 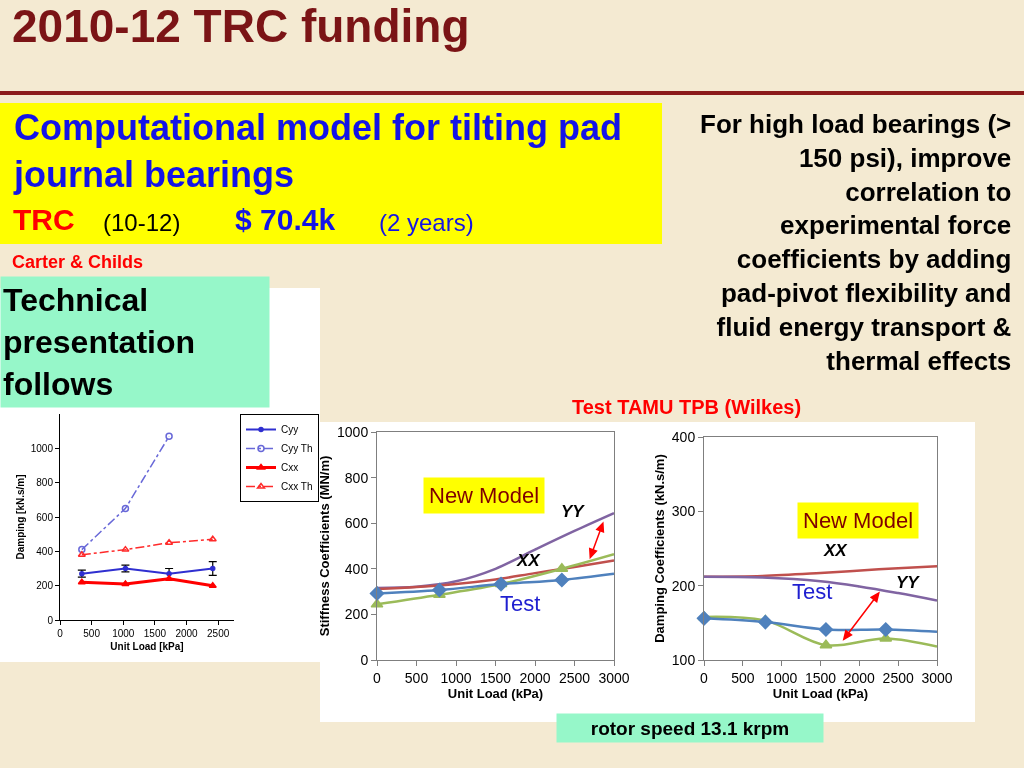 I want to click on y-tick-label: 300, so click(x=683, y=511).